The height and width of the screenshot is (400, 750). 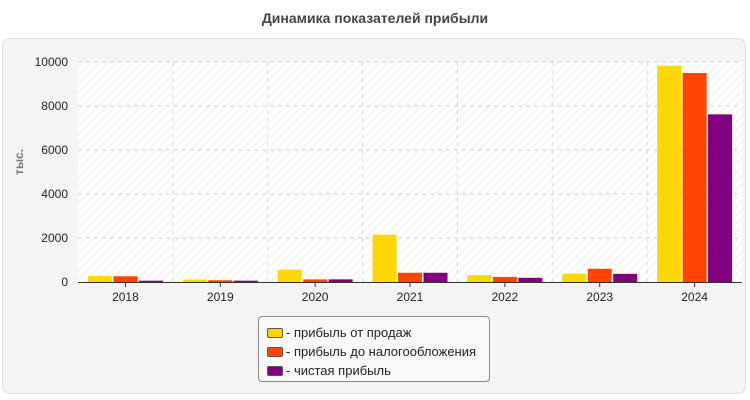 I want to click on y-tick-label: 0, so click(x=64, y=282).